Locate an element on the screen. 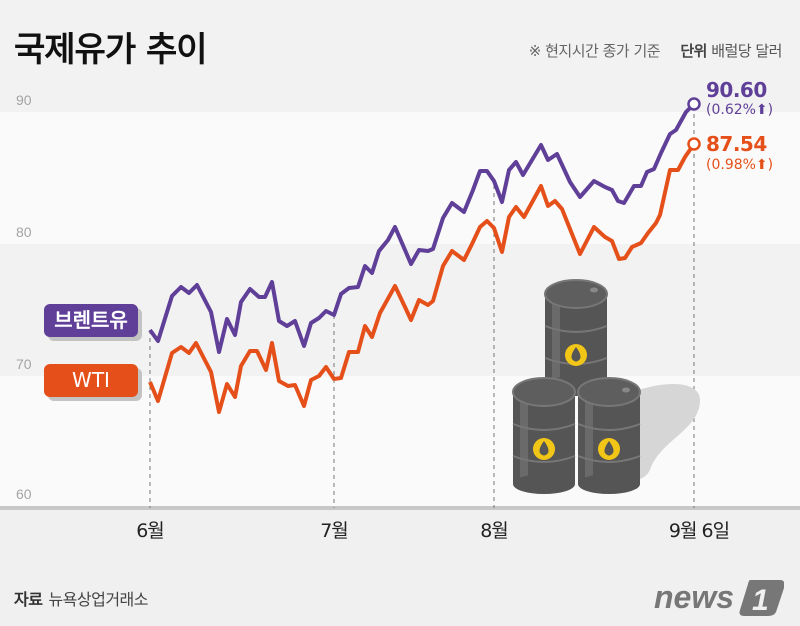 This screenshot has width=800, height=626. x-tick-jun: 6월 is located at coordinates (150, 531).